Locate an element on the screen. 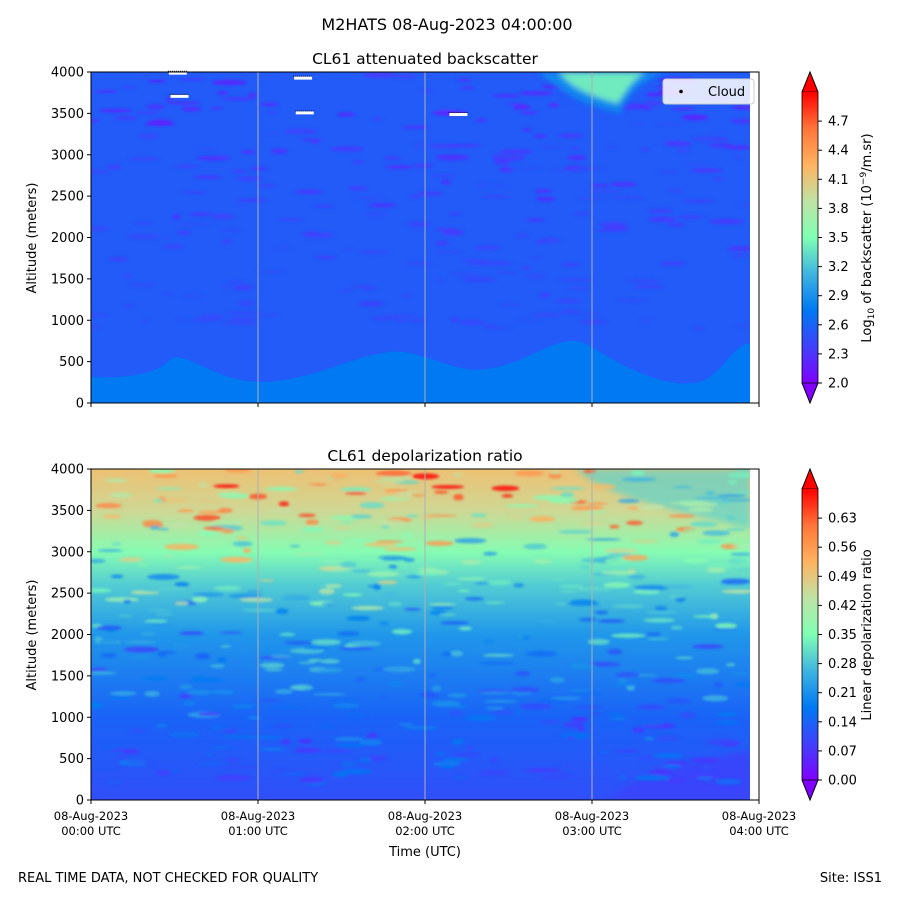  cloud-legend: Cloud is located at coordinates (708, 91).